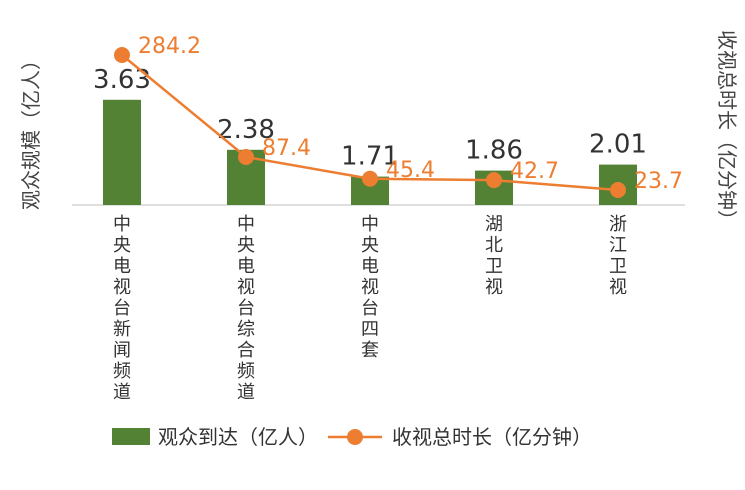 Image resolution: width=745 pixels, height=490 pixels. What do you see at coordinates (122, 80) in the screenshot?
I see `bar-value-label: 3.63` at bounding box center [122, 80].